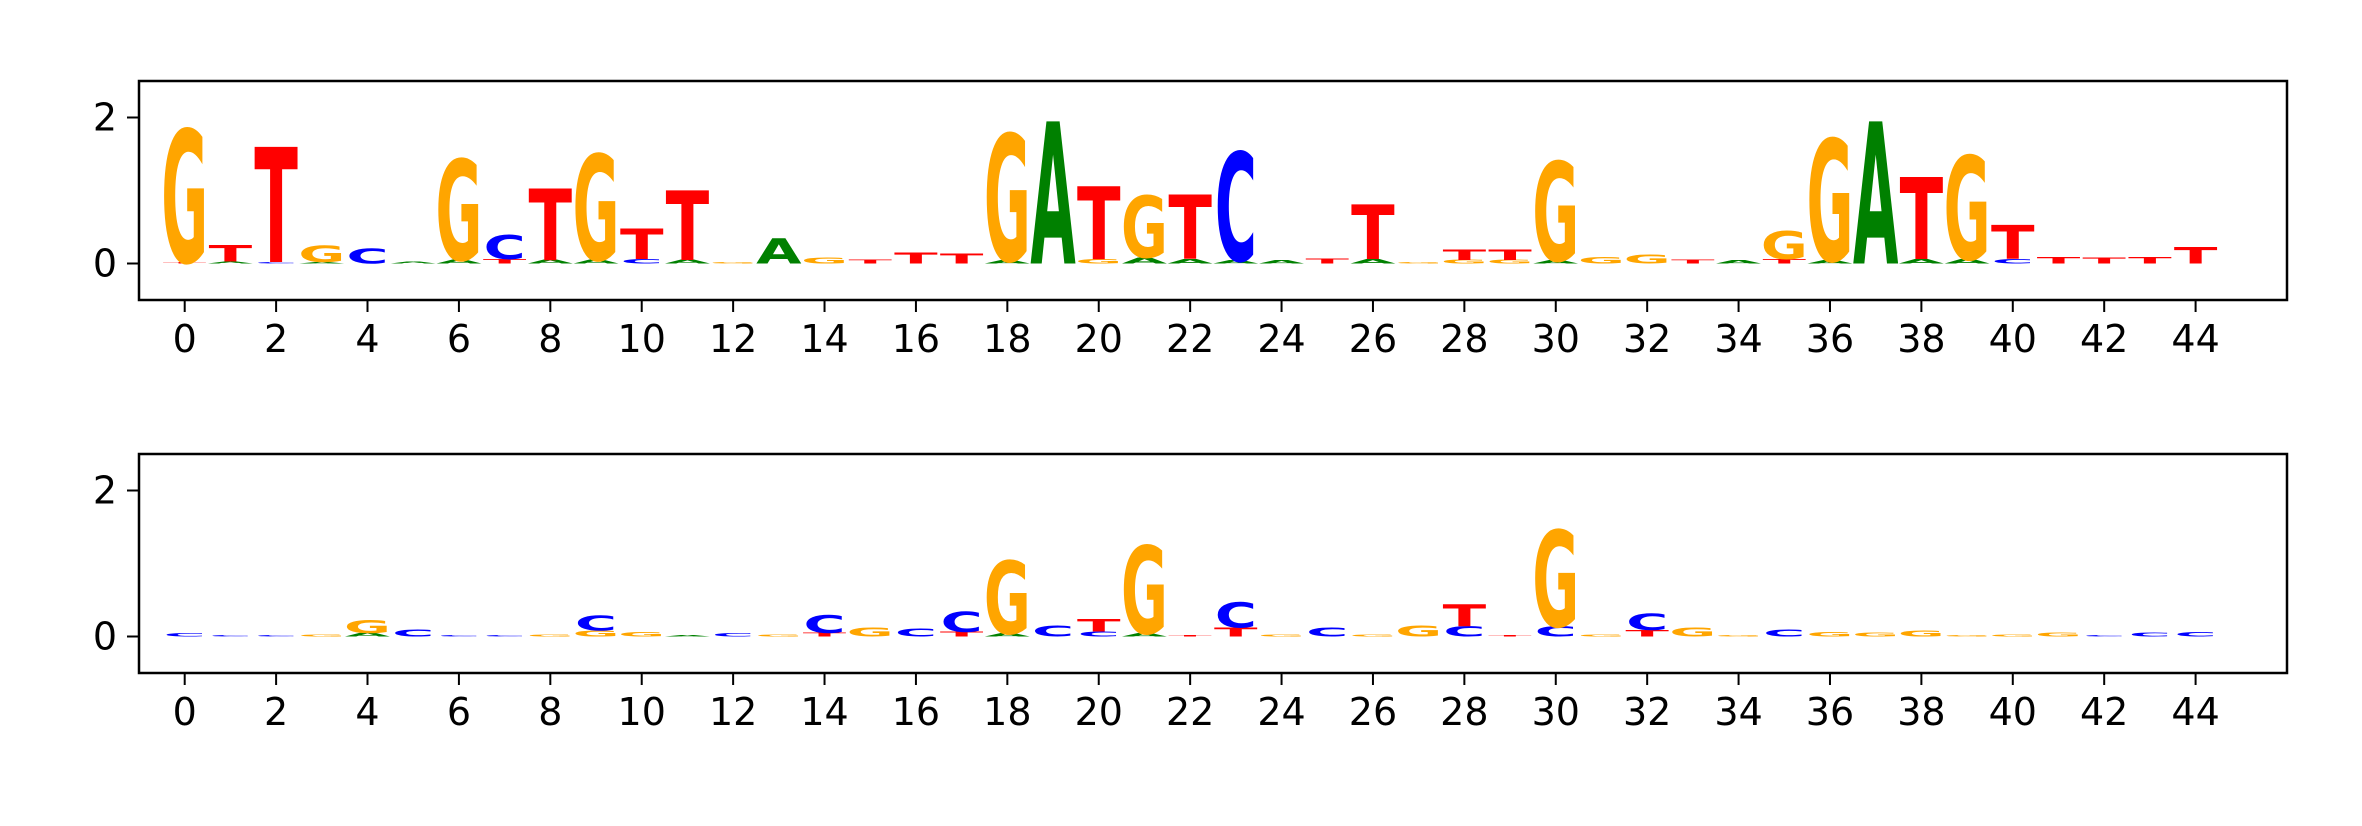 The height and width of the screenshot is (826, 2362). What do you see at coordinates (916, 339) in the screenshot?
I see `x-tick-label: 16` at bounding box center [916, 339].